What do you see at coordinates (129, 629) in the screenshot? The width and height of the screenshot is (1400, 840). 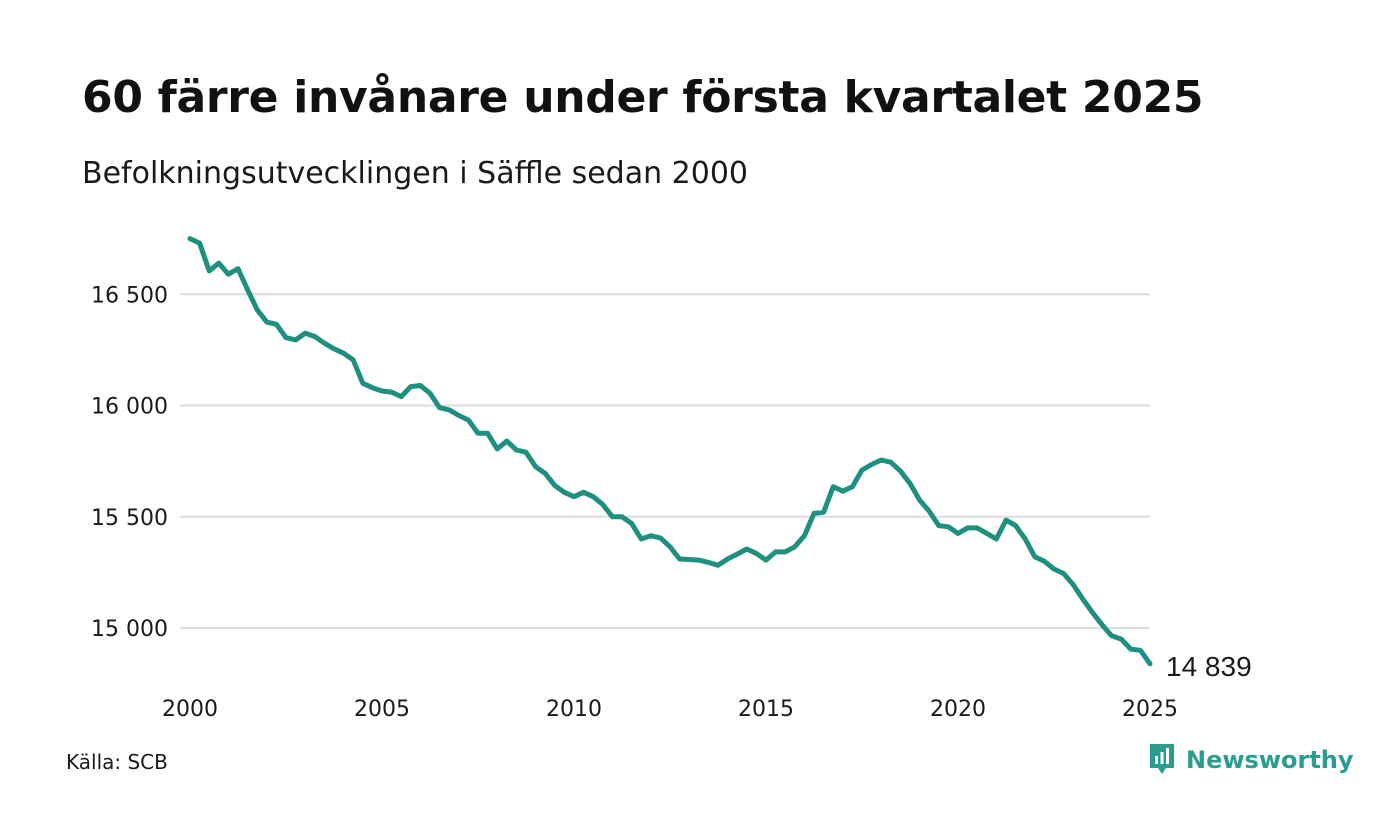 I see `y-tick-label: 15 000` at bounding box center [129, 629].